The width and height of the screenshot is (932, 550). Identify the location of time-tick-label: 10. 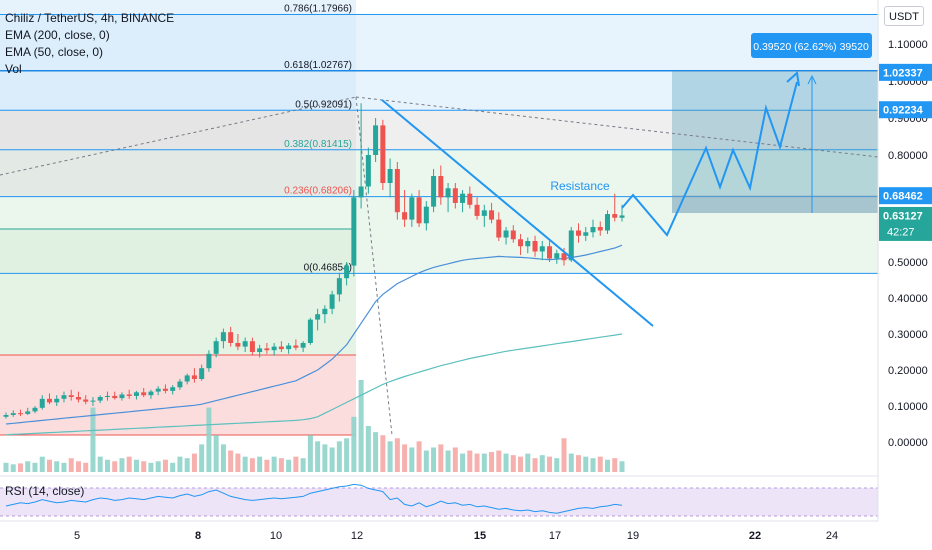
(276, 536).